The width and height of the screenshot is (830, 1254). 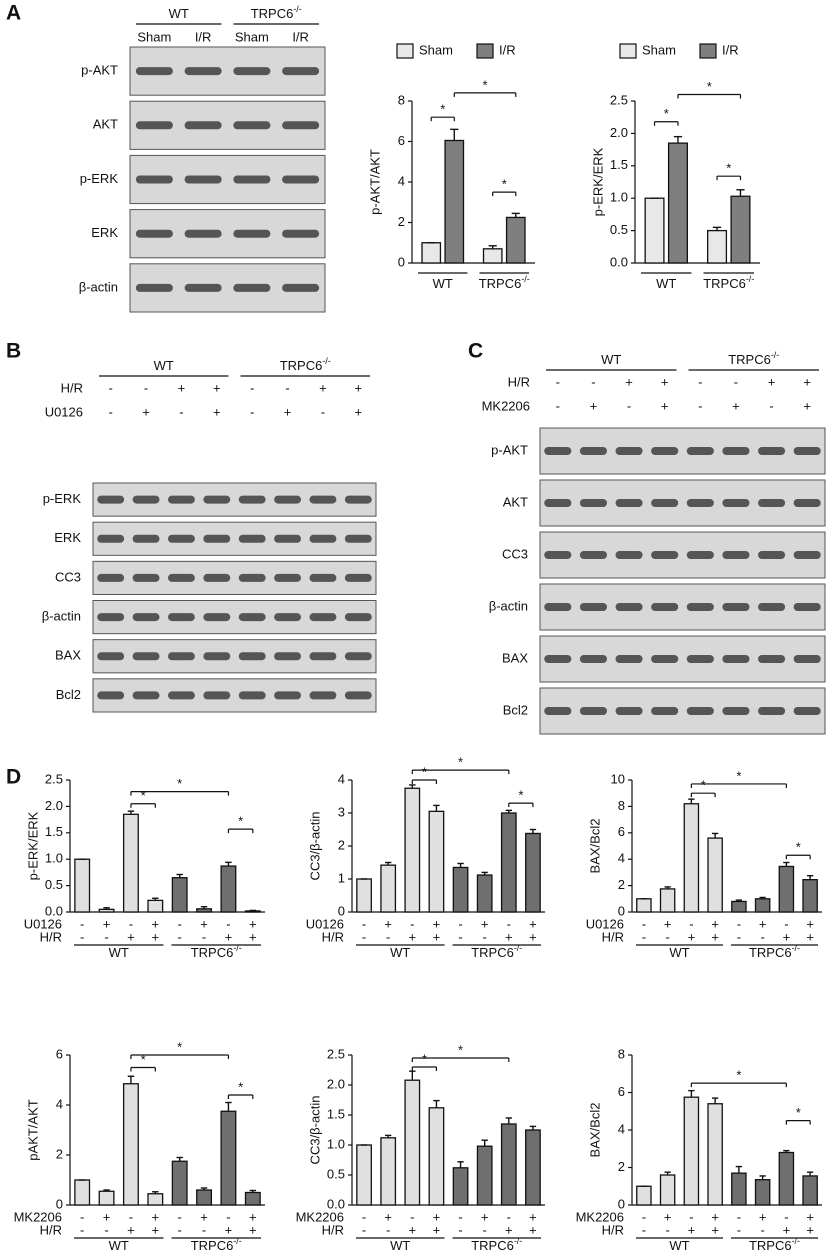 I want to click on y-tick-label: 2.5, so click(x=336, y=1053).